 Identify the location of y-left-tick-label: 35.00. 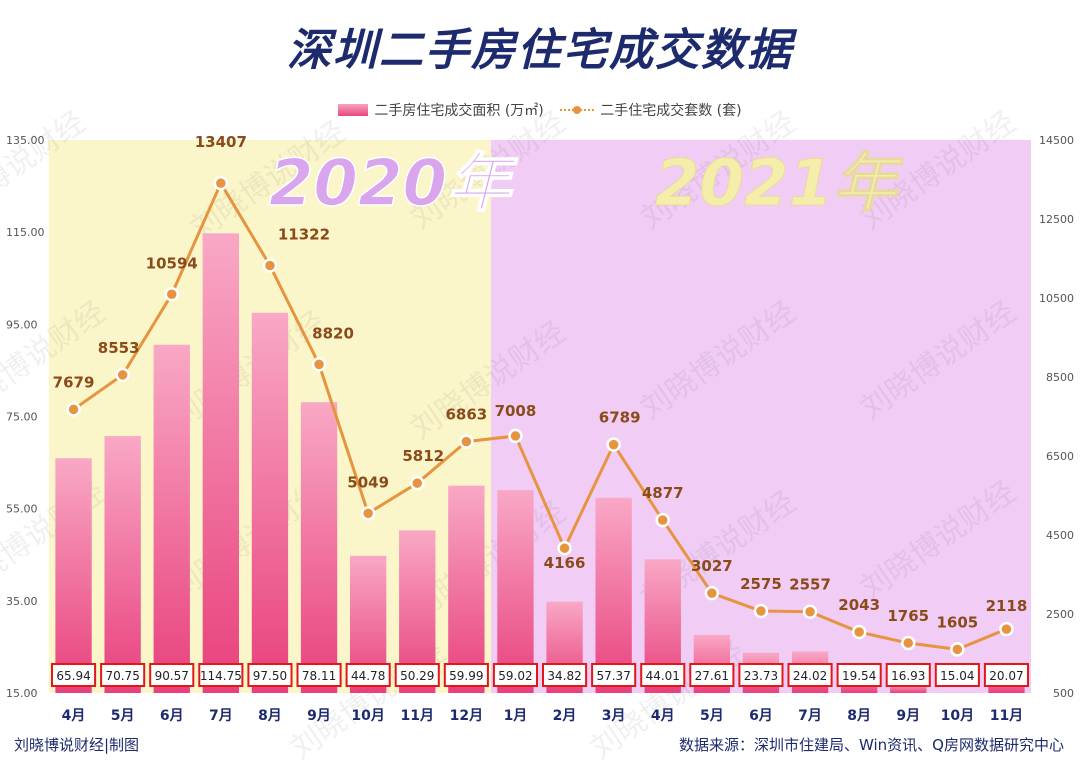
(22, 601).